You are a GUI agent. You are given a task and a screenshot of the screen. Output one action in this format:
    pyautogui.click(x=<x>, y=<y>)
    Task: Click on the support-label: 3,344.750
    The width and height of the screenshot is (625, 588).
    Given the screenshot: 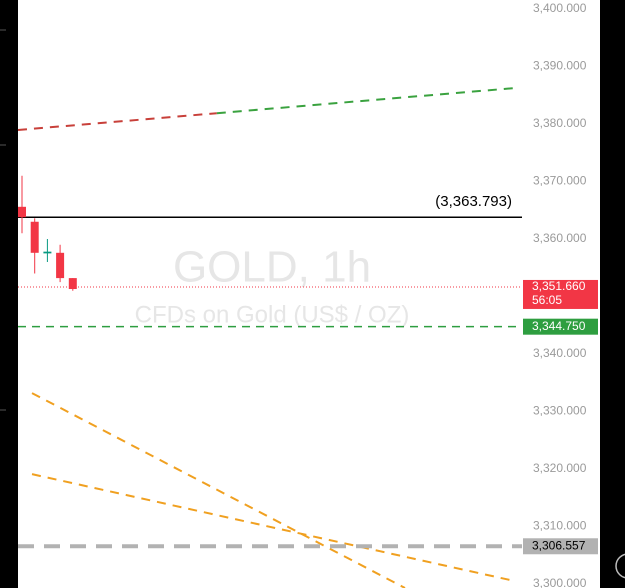 What is the action you would take?
    pyautogui.click(x=559, y=326)
    